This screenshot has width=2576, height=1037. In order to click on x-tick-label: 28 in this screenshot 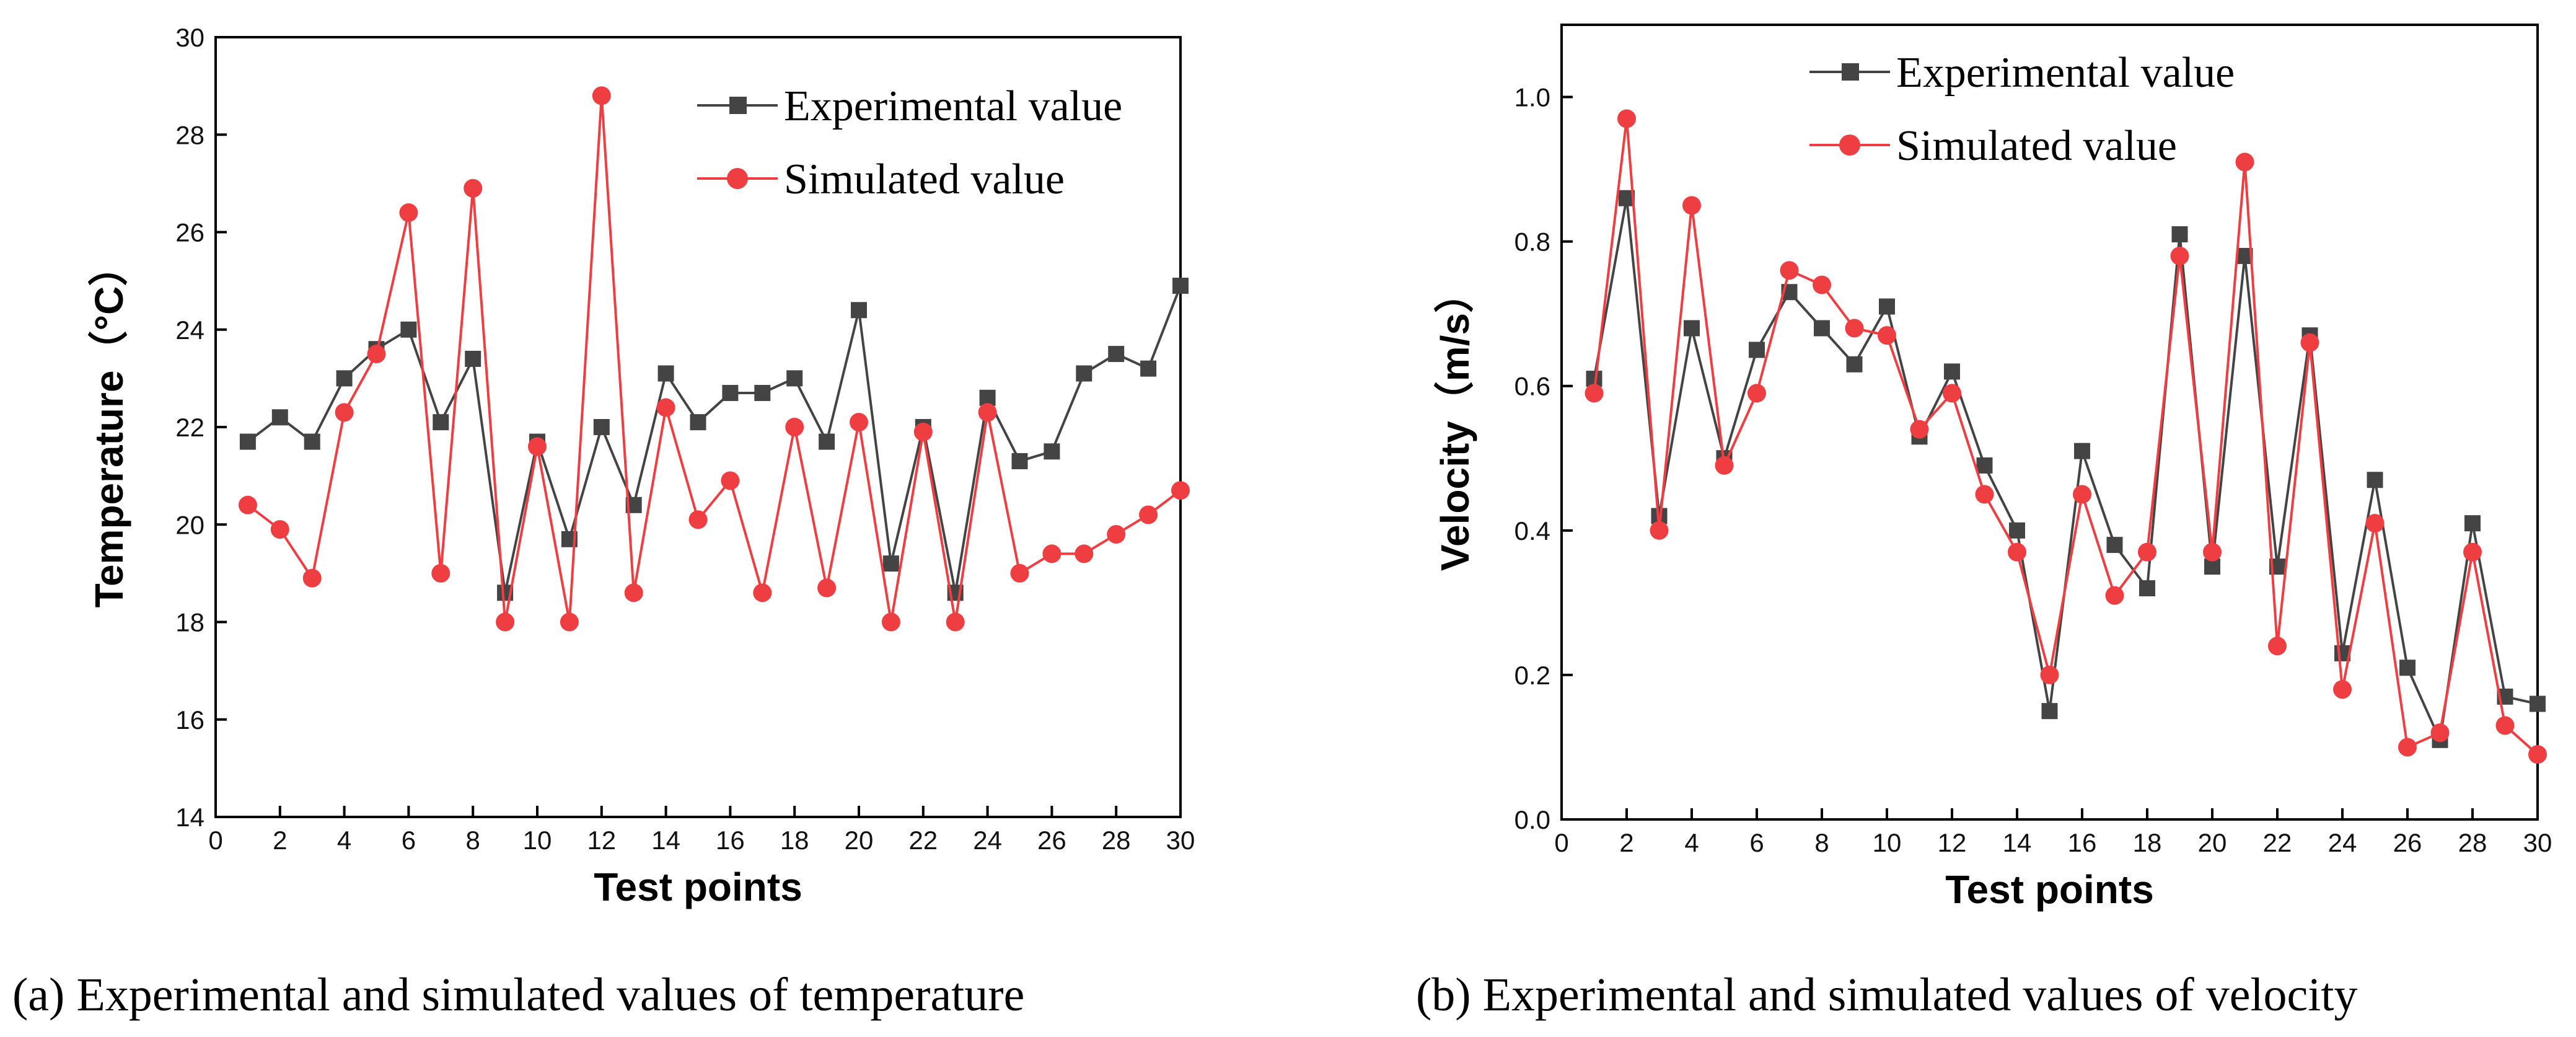, I will do `click(2473, 842)`.